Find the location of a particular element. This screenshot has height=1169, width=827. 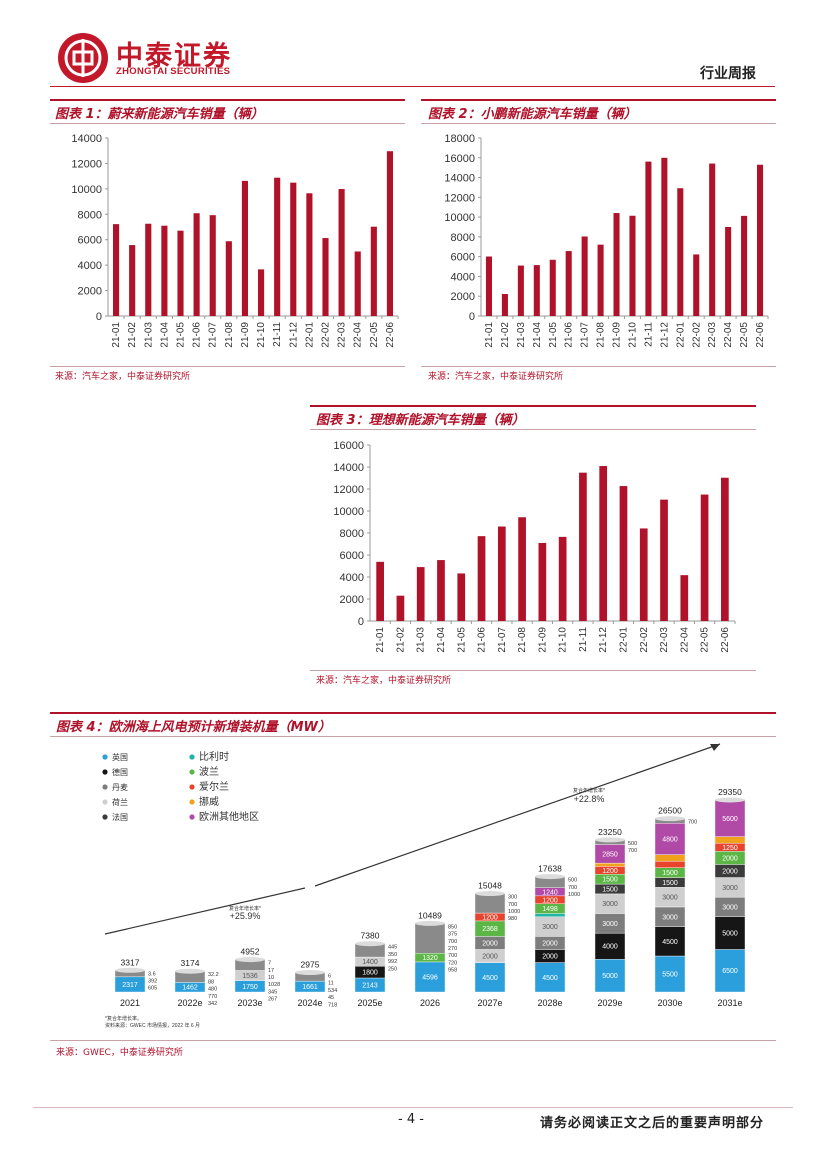

footnote-source: 资料来源：GWEC 市场情报，2022 年 6 月 is located at coordinates (152, 1025).